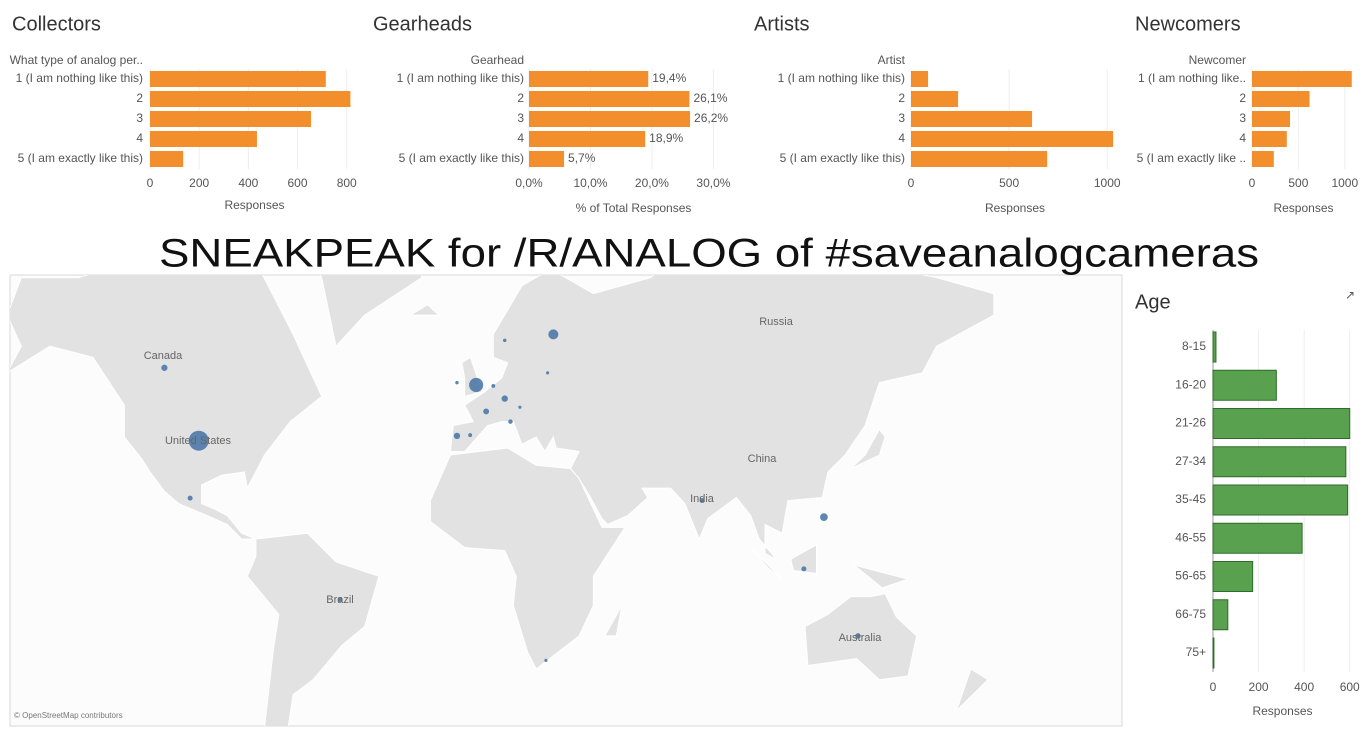 The image size is (1365, 733). What do you see at coordinates (1190, 537) in the screenshot?
I see `y-tick-label: 46-55` at bounding box center [1190, 537].